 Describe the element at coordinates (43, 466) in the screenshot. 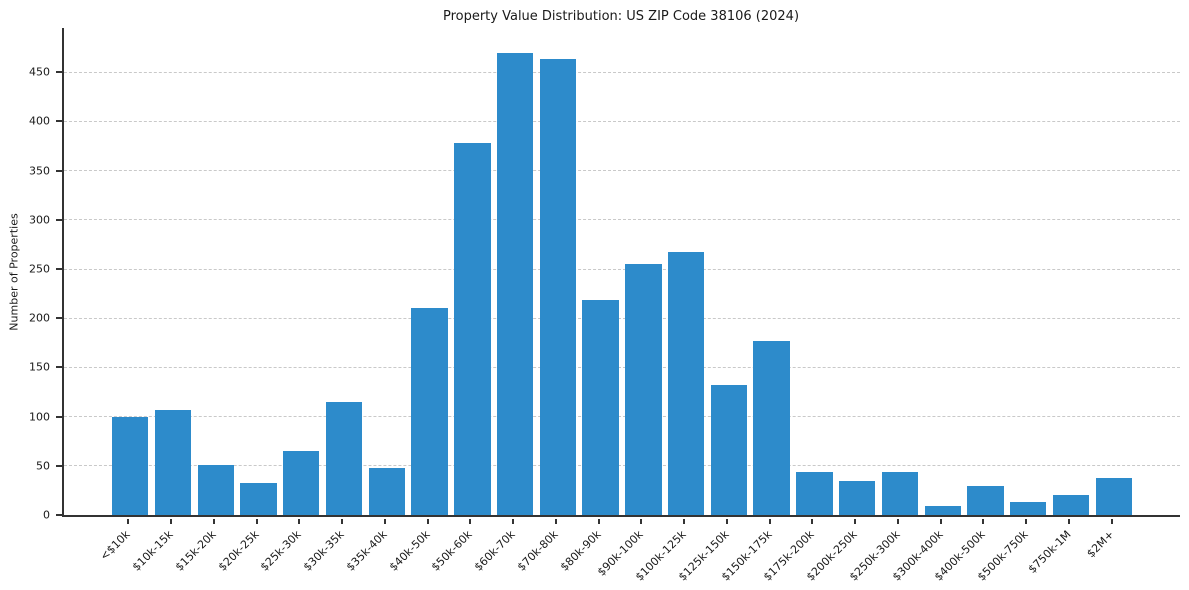

I see `y-tick-label: 50` at that location.